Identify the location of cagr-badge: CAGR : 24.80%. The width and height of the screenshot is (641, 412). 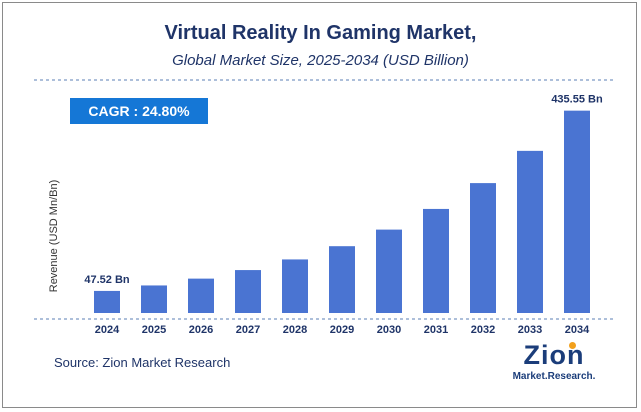
(139, 111).